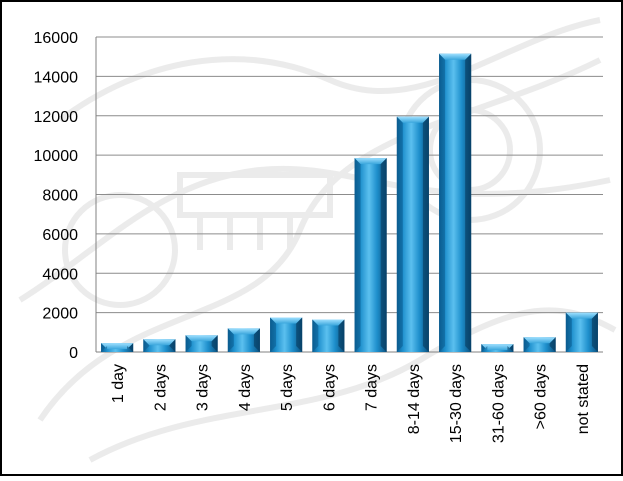  I want to click on x-tick-label: >60 days, so click(541, 396).